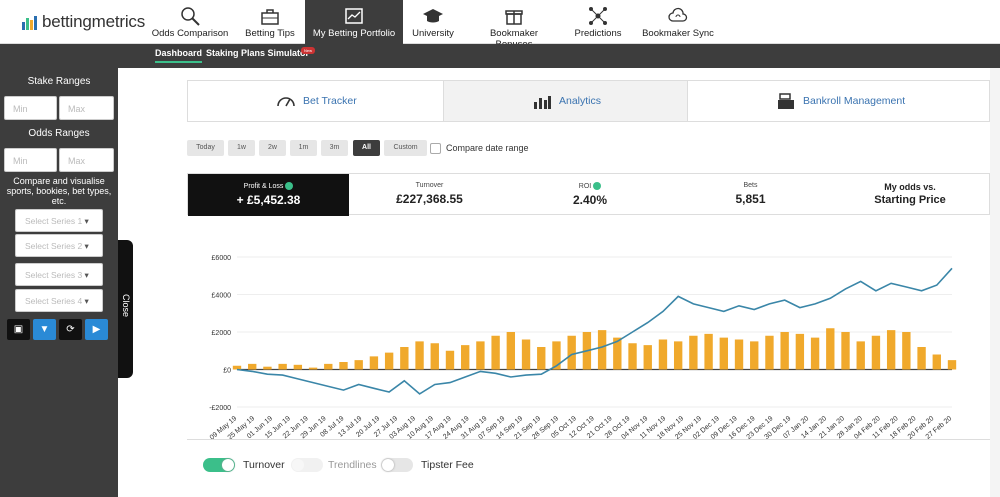 Image resolution: width=1000 pixels, height=497 pixels. What do you see at coordinates (354, 33) in the screenshot?
I see `nav-label: My Betting Portfolio` at bounding box center [354, 33].